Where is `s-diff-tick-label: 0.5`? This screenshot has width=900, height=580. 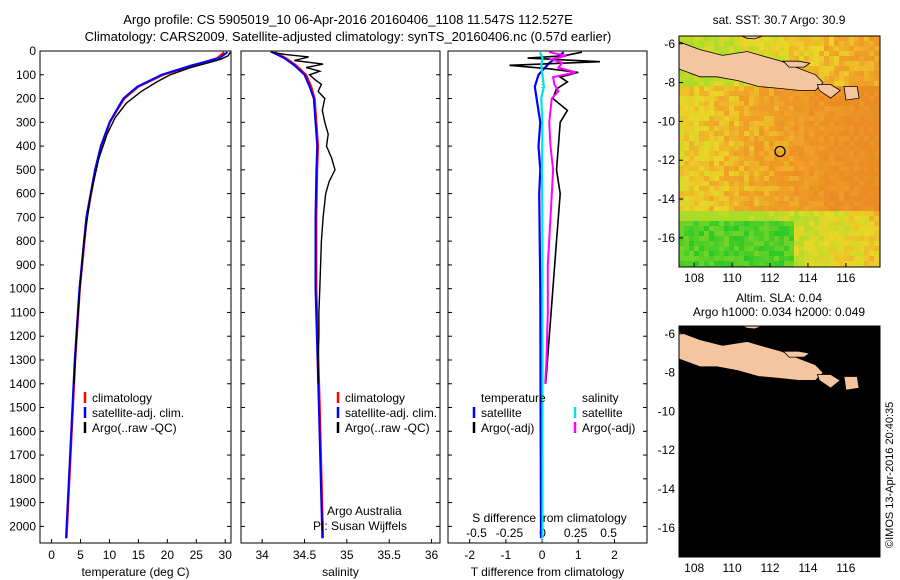 s-diff-tick-label: 0.5 is located at coordinates (608, 533).